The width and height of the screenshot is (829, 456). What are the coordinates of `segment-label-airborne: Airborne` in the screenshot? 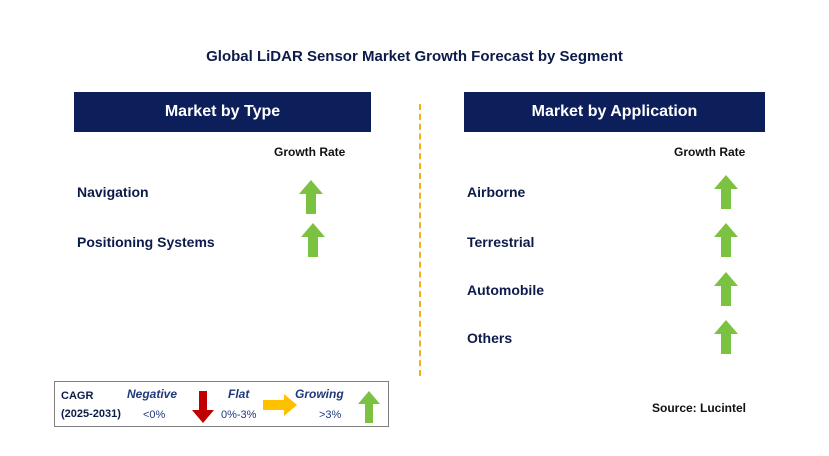 It's located at (496, 192).